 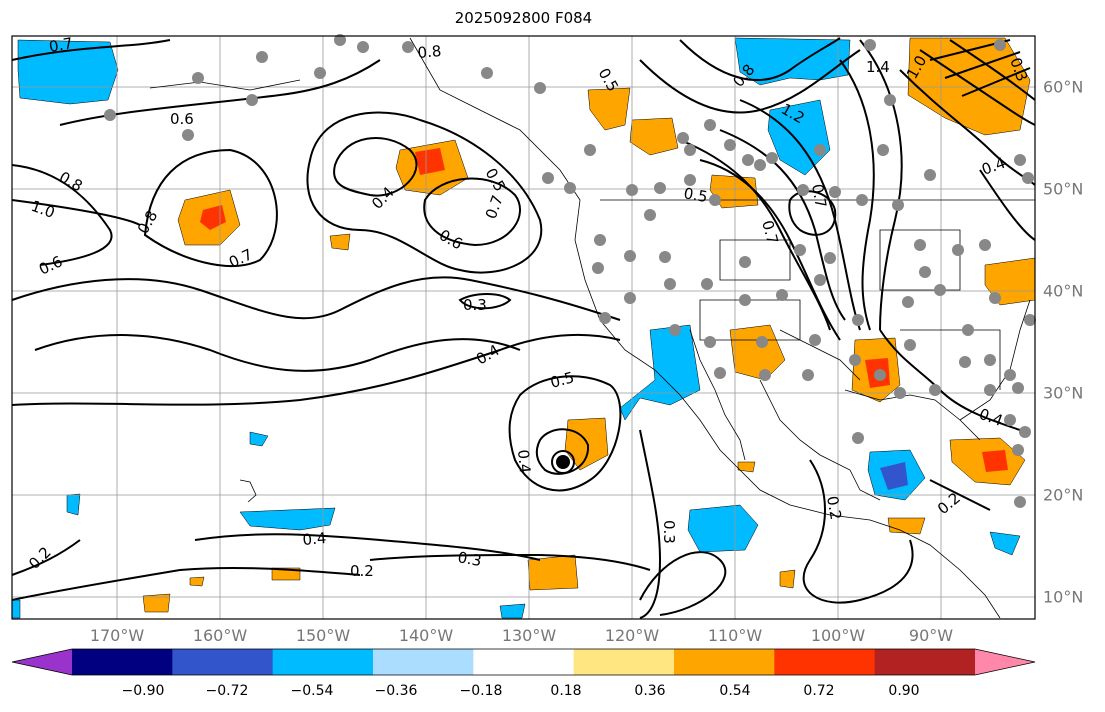 What do you see at coordinates (481, 691) in the screenshot?
I see `colorbar-tick: −0.18` at bounding box center [481, 691].